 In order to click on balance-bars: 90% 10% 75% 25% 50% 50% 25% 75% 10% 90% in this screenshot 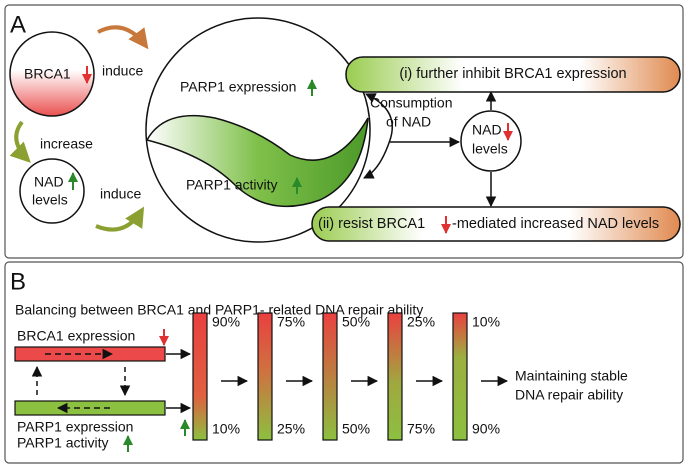, I will do `click(350, 376)`.